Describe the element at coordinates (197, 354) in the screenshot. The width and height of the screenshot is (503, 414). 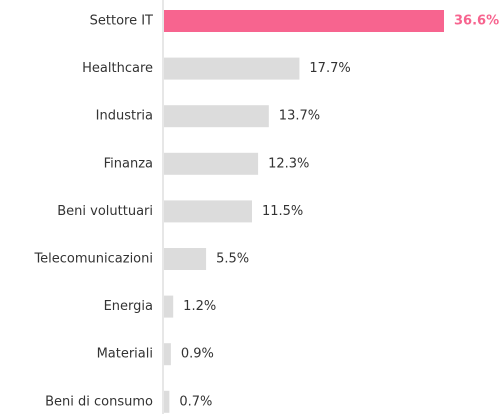
I see `value-label: 0.9%` at that location.